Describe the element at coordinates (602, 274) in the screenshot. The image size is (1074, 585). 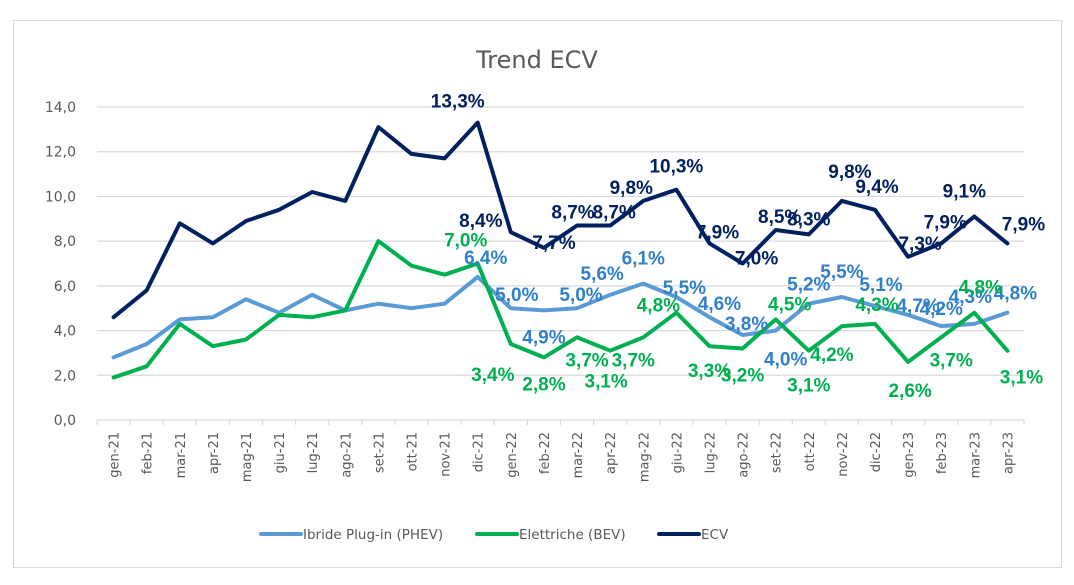
I see `data-label: 5,6%` at that location.